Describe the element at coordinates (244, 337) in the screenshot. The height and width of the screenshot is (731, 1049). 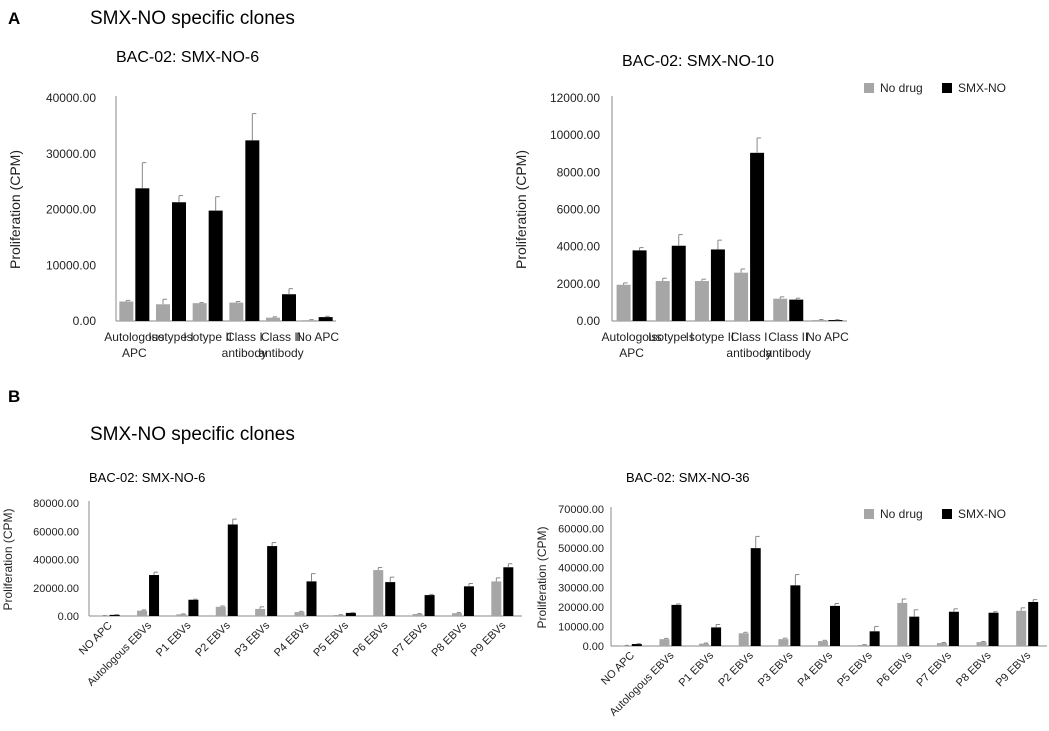
I see `x-tick-label: Class I` at that location.